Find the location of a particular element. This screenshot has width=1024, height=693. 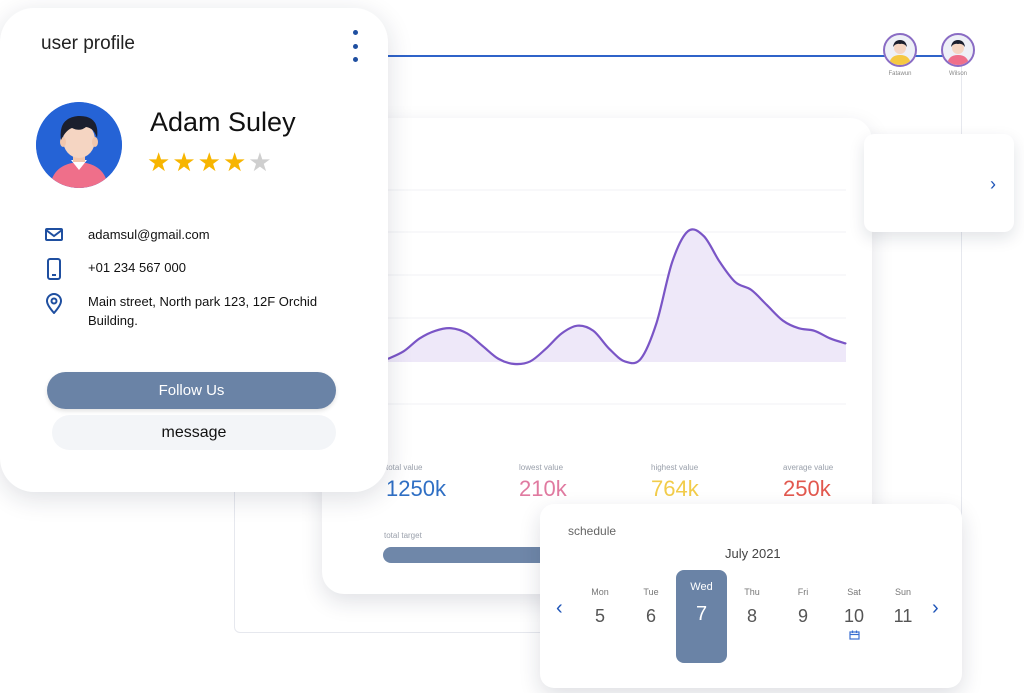

person-item: Wilson is located at coordinates (958, 55).